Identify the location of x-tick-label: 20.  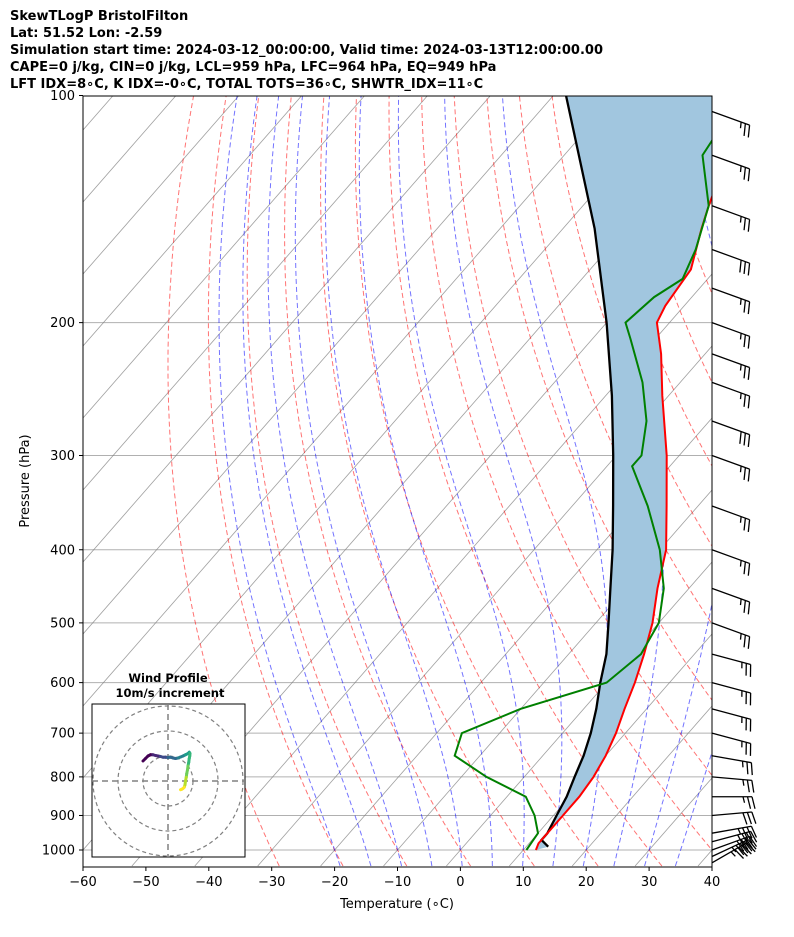
(586, 882).